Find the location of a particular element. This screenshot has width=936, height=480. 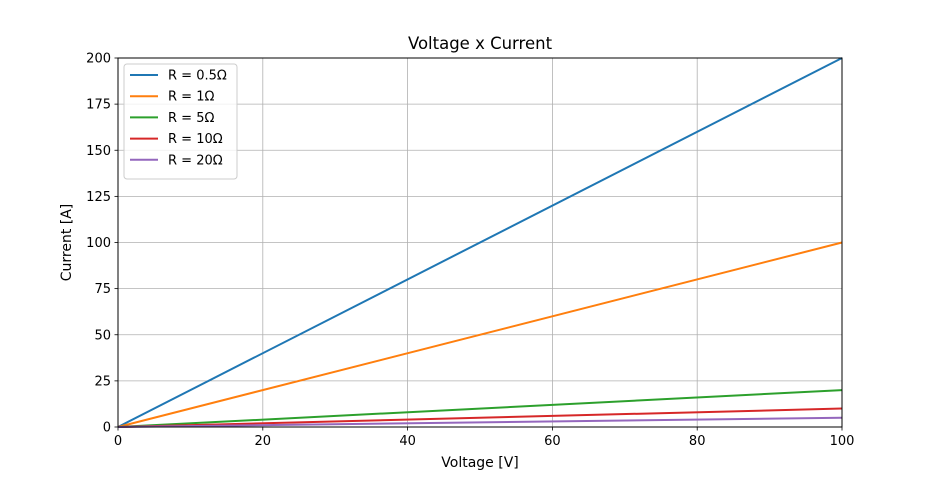

x-tick-label: 100 is located at coordinates (842, 441).